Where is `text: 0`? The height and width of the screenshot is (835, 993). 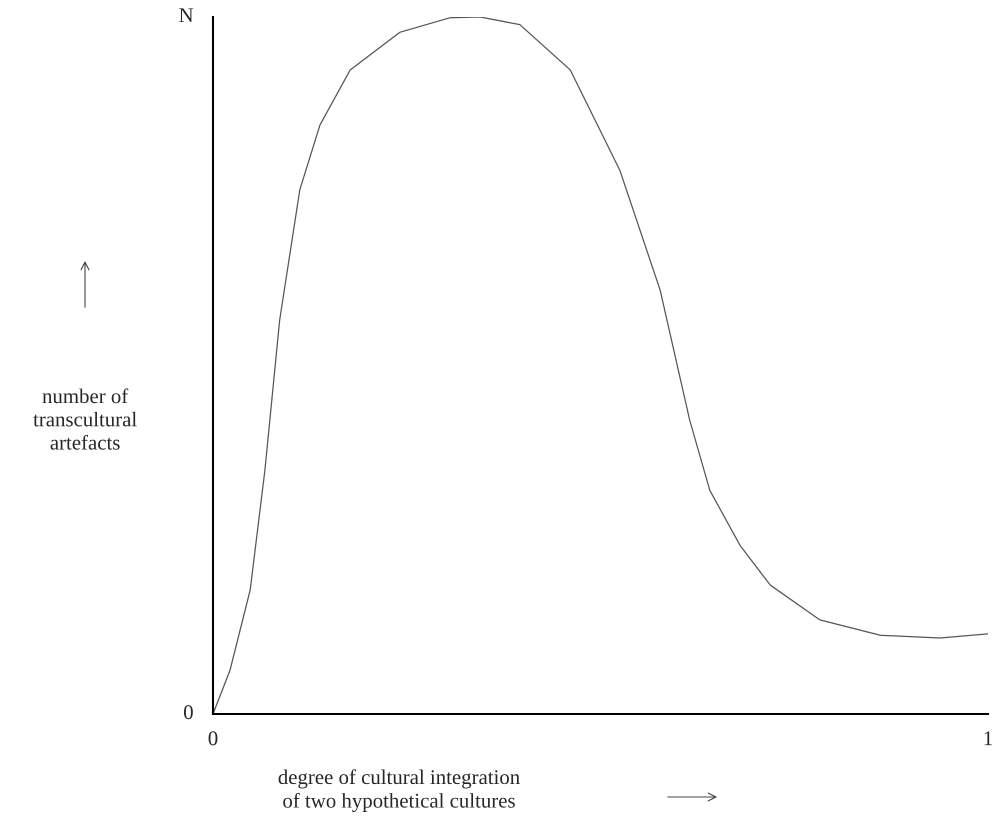 text: 0 is located at coordinates (188, 712).